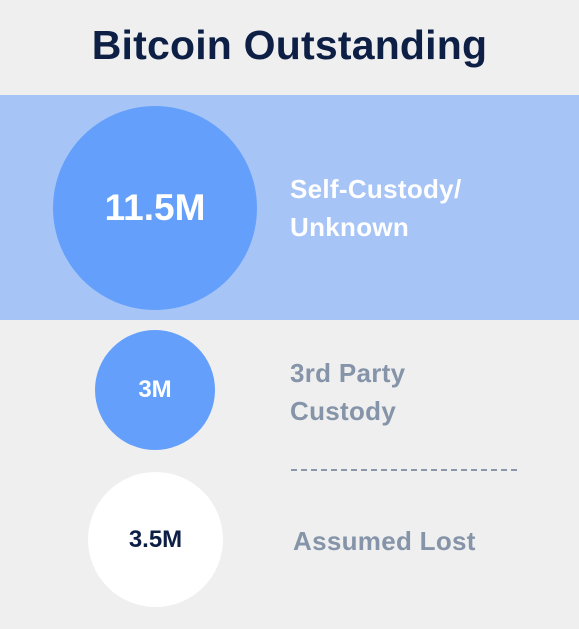  I want to click on self-custody-label-line2: Unknown, so click(350, 227).